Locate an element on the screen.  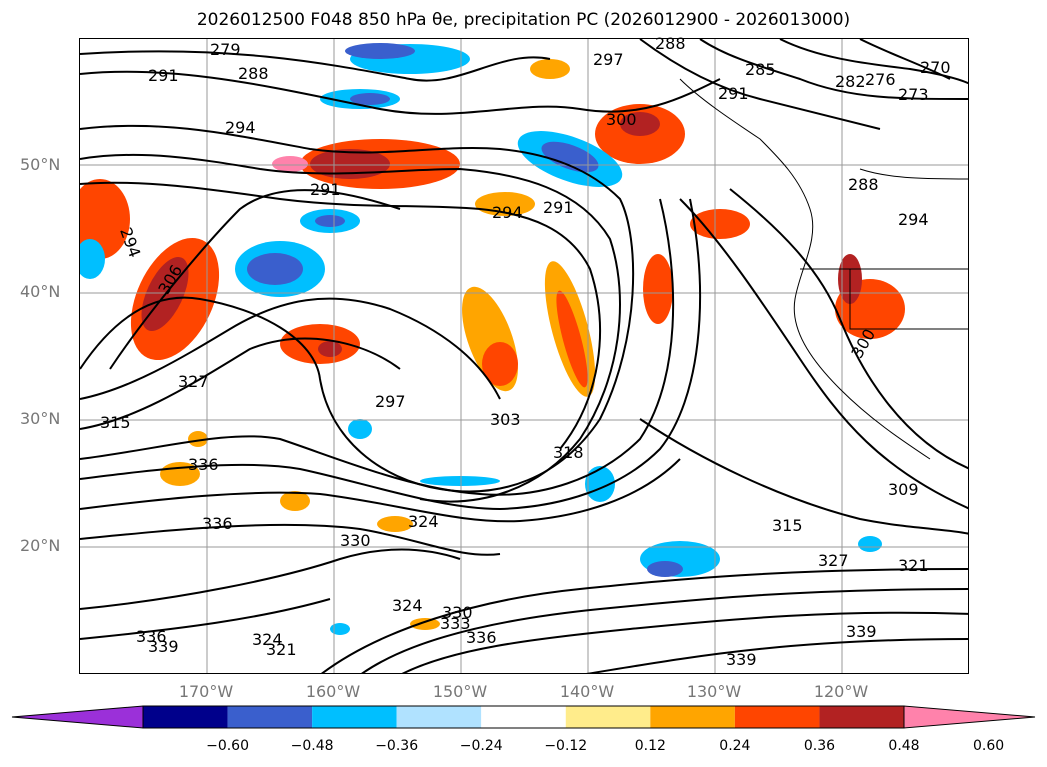
colorbar-extend-min is located at coordinates (77, 717).